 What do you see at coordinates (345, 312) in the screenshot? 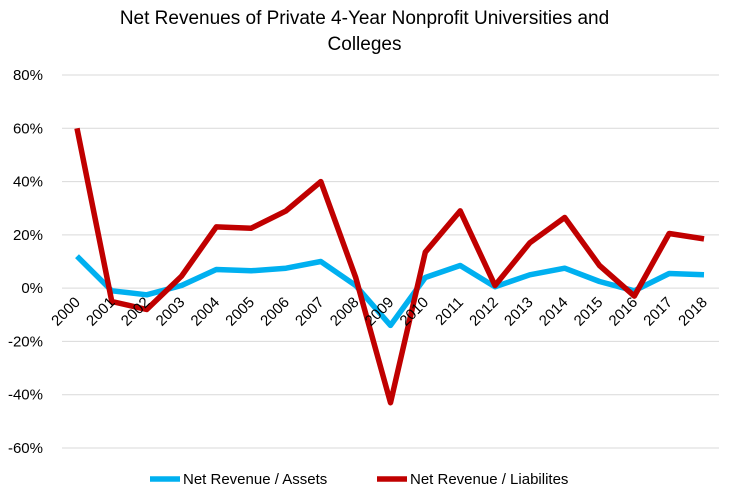
I see `x-tick-label: 2008` at bounding box center [345, 312].